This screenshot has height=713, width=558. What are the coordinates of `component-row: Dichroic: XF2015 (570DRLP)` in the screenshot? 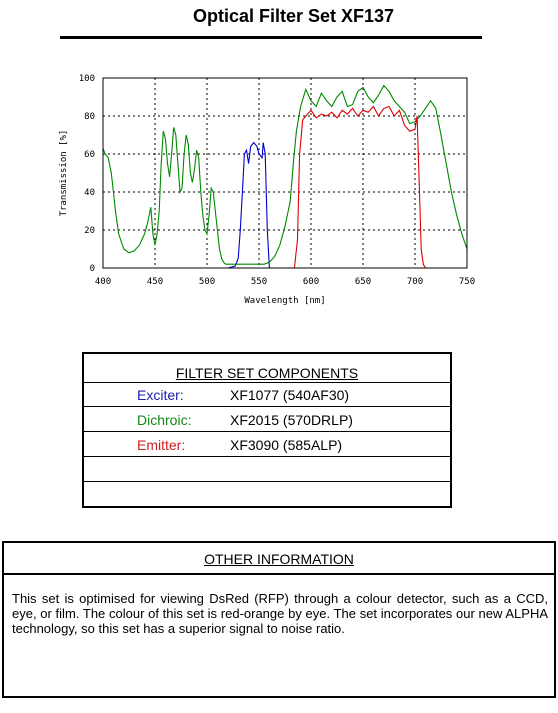 It's located at (267, 419).